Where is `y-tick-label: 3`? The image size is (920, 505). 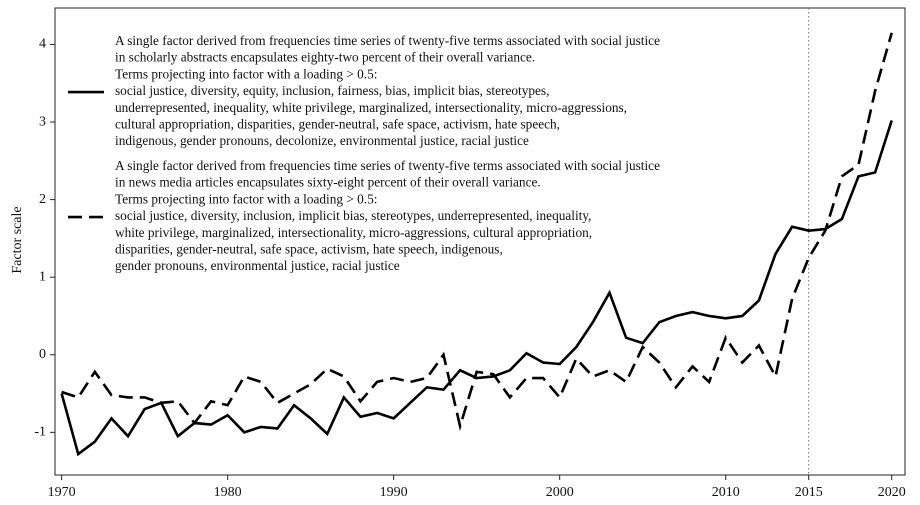
y-tick-label: 3 is located at coordinates (42, 121).